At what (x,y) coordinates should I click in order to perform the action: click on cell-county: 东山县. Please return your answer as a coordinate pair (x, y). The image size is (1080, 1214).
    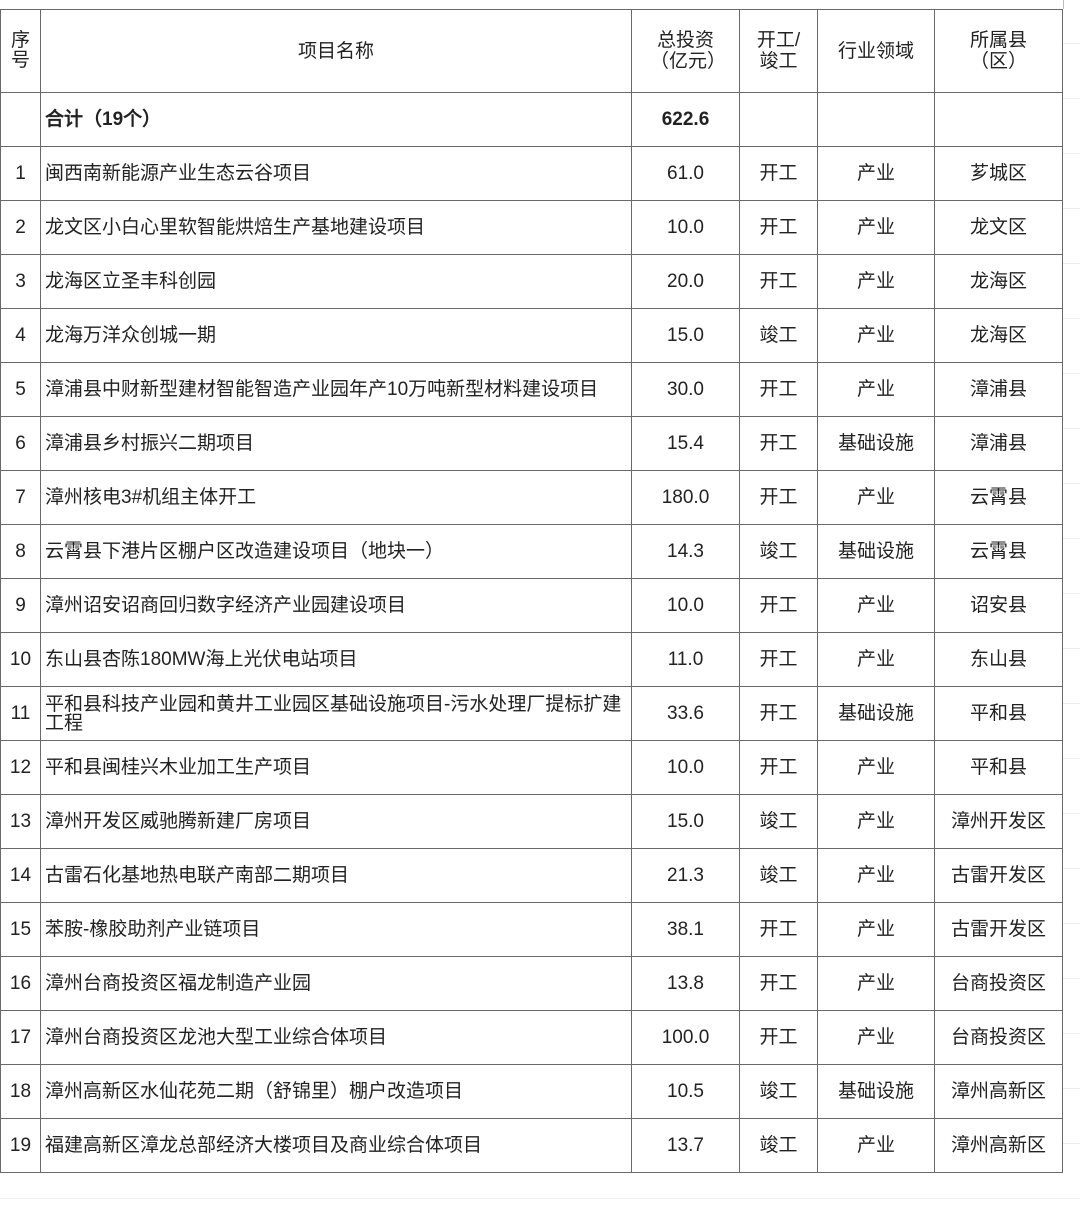
    Looking at the image, I should click on (998, 659).